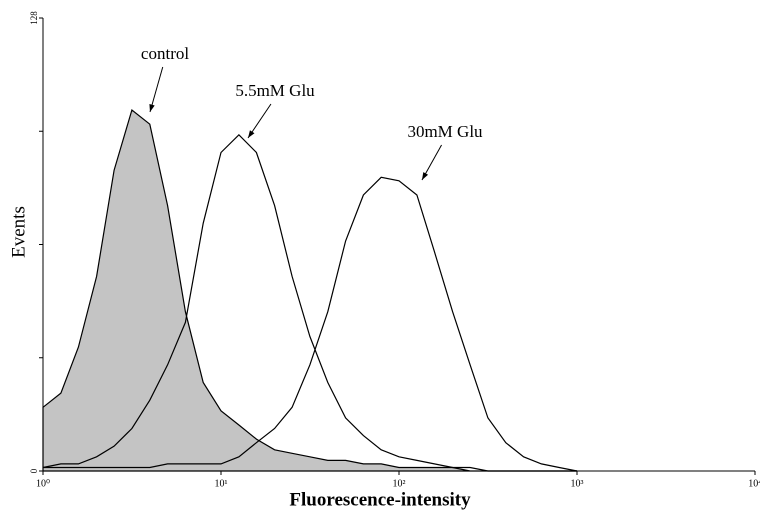  Describe the element at coordinates (221, 483) in the screenshot. I see `x-tick-label: 10¹` at that location.